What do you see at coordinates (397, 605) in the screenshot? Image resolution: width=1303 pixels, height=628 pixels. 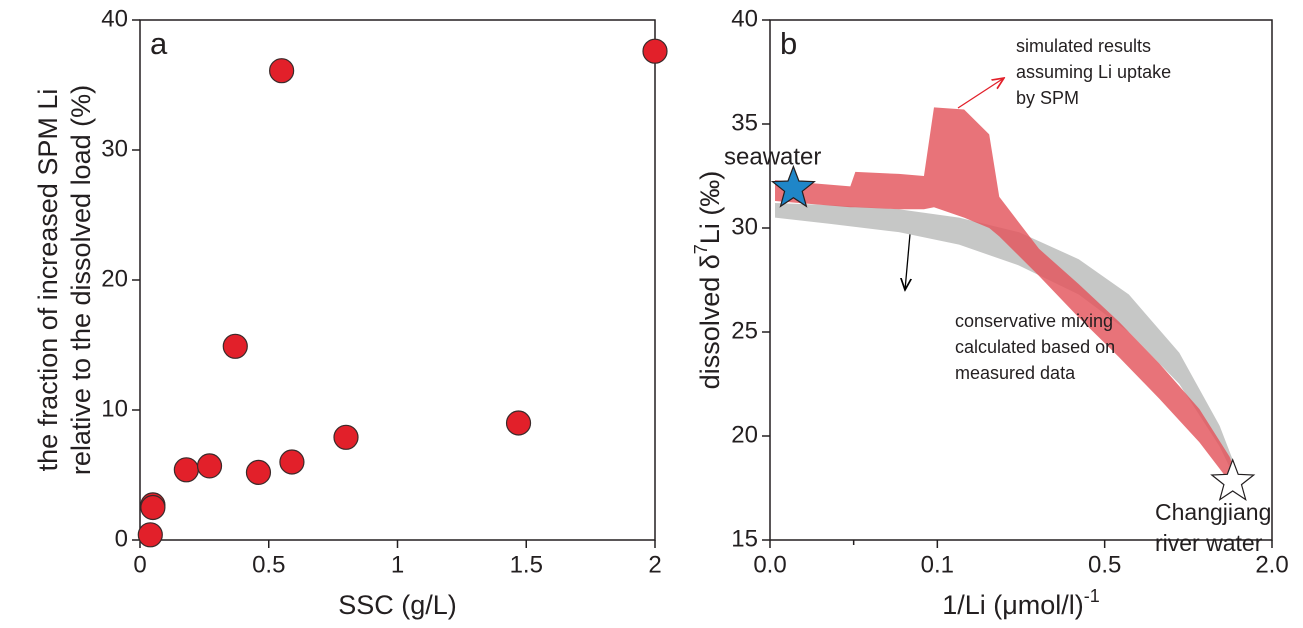 I see `x-axis-label: SSC (g/L)` at bounding box center [397, 605].